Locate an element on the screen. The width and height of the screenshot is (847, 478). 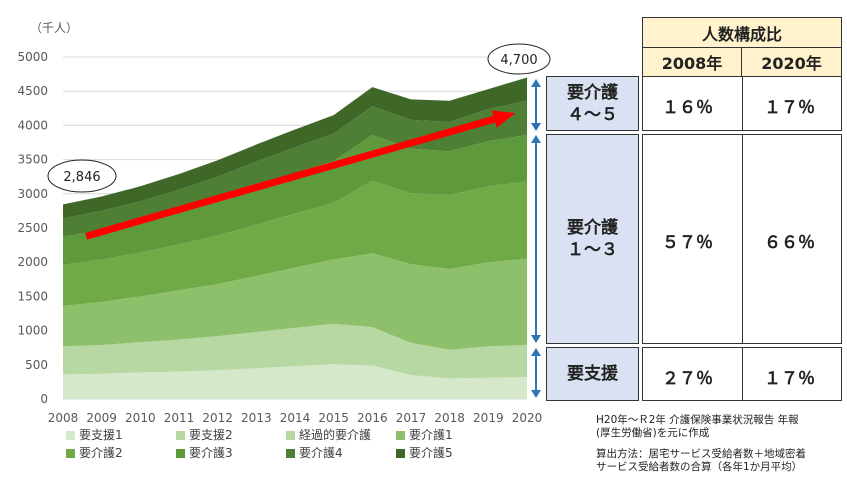
area-series-要支援2 is located at coordinates (295, 351).